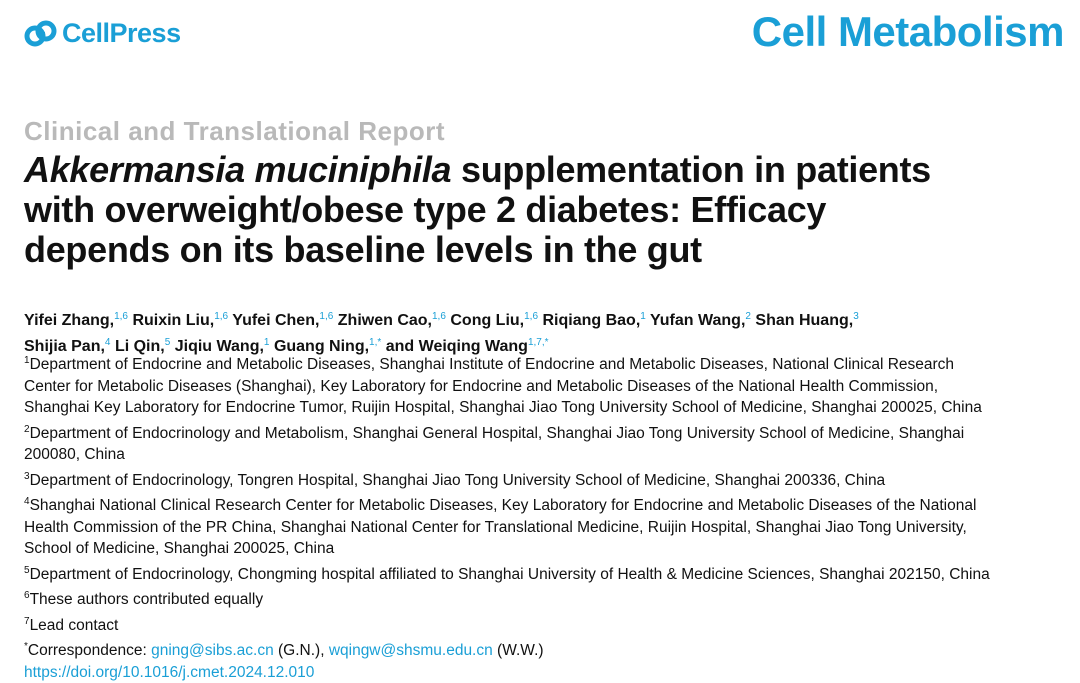 The image size is (1080, 683). What do you see at coordinates (69, 320) in the screenshot?
I see `author-name: Yifei Zhang,` at bounding box center [69, 320].